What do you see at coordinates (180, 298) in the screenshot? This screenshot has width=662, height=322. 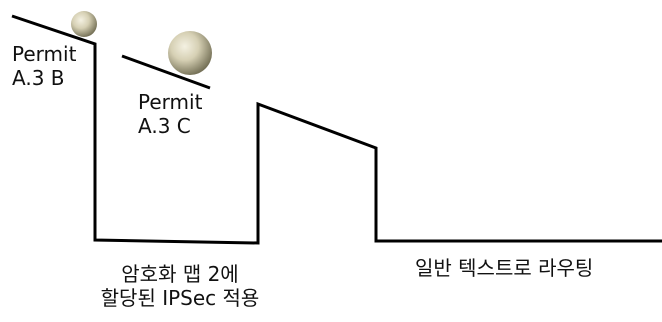 I see `crypto-map-line2: 할당된 IPSec 적용` at bounding box center [180, 298].